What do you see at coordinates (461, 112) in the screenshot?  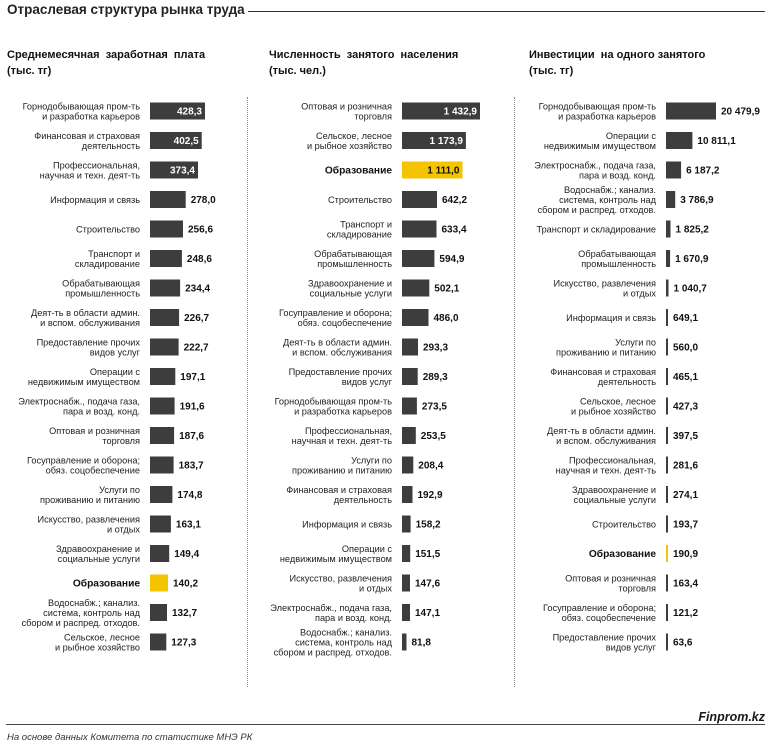 I see `value-label: 1 432,9` at bounding box center [461, 112].